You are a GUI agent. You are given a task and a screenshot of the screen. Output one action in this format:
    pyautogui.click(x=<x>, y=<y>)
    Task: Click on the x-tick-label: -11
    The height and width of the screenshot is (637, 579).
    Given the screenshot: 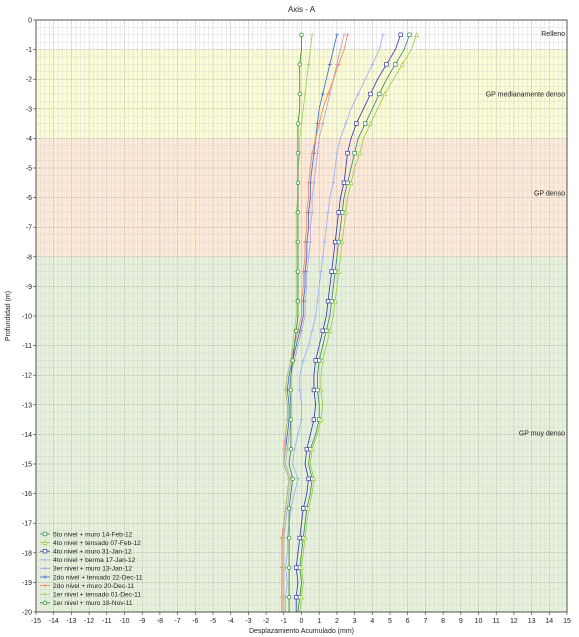 What is the action you would take?
    pyautogui.click(x=107, y=621)
    